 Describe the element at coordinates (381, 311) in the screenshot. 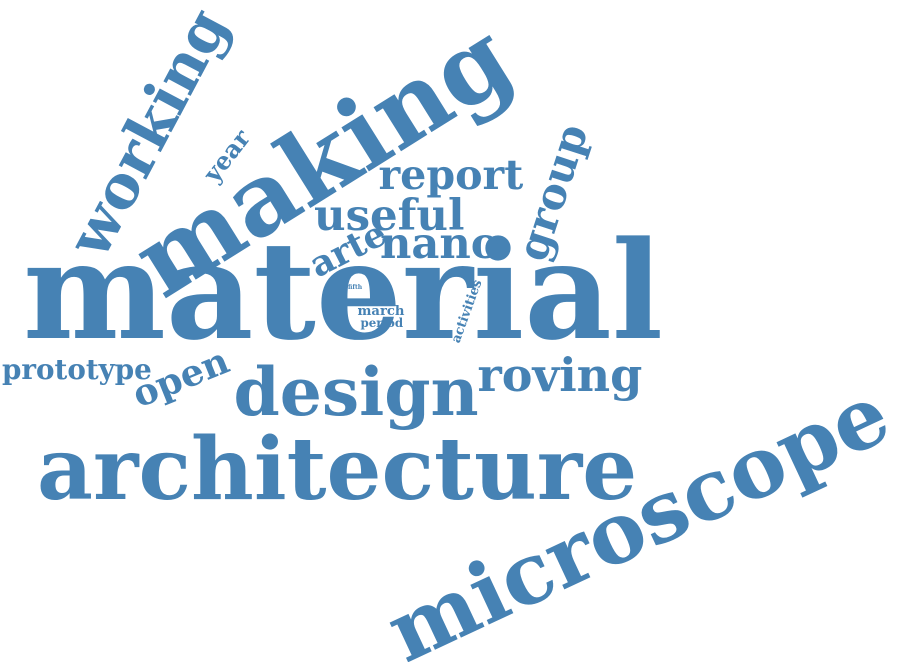

I see `word-march: march` at that location.